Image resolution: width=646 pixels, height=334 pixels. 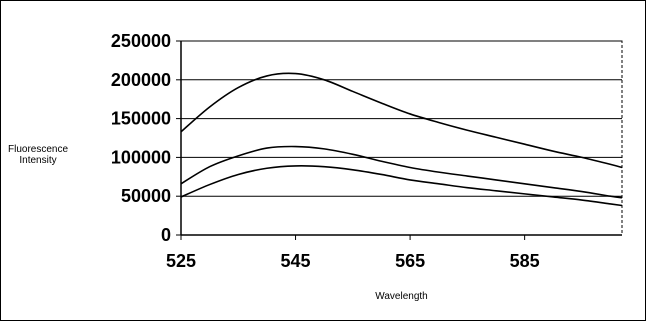 I want to click on y-tick-label-150000: 150000, so click(x=141, y=119).